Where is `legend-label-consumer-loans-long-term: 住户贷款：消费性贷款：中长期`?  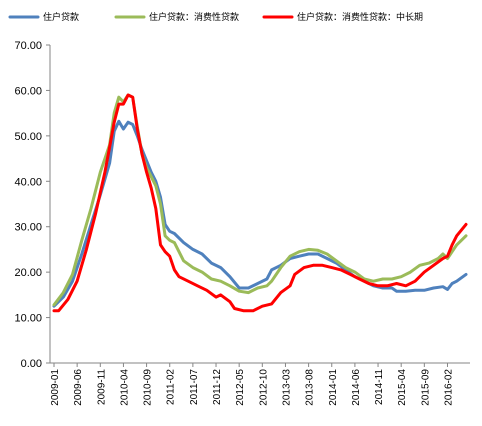
legend-label-consumer-loans-long-term: 住户贷款：消费性贷款：中长期 is located at coordinates (360, 17).